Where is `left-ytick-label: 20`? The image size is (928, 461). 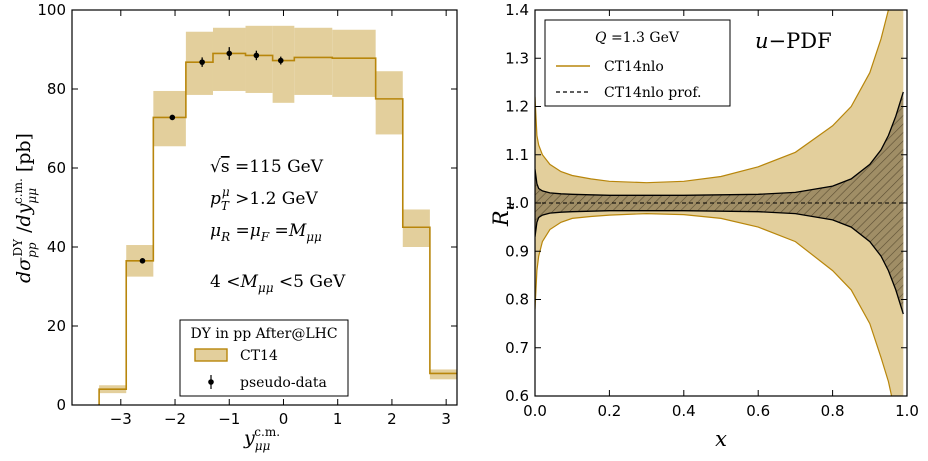 left-ytick-label: 20 is located at coordinates (56, 326).